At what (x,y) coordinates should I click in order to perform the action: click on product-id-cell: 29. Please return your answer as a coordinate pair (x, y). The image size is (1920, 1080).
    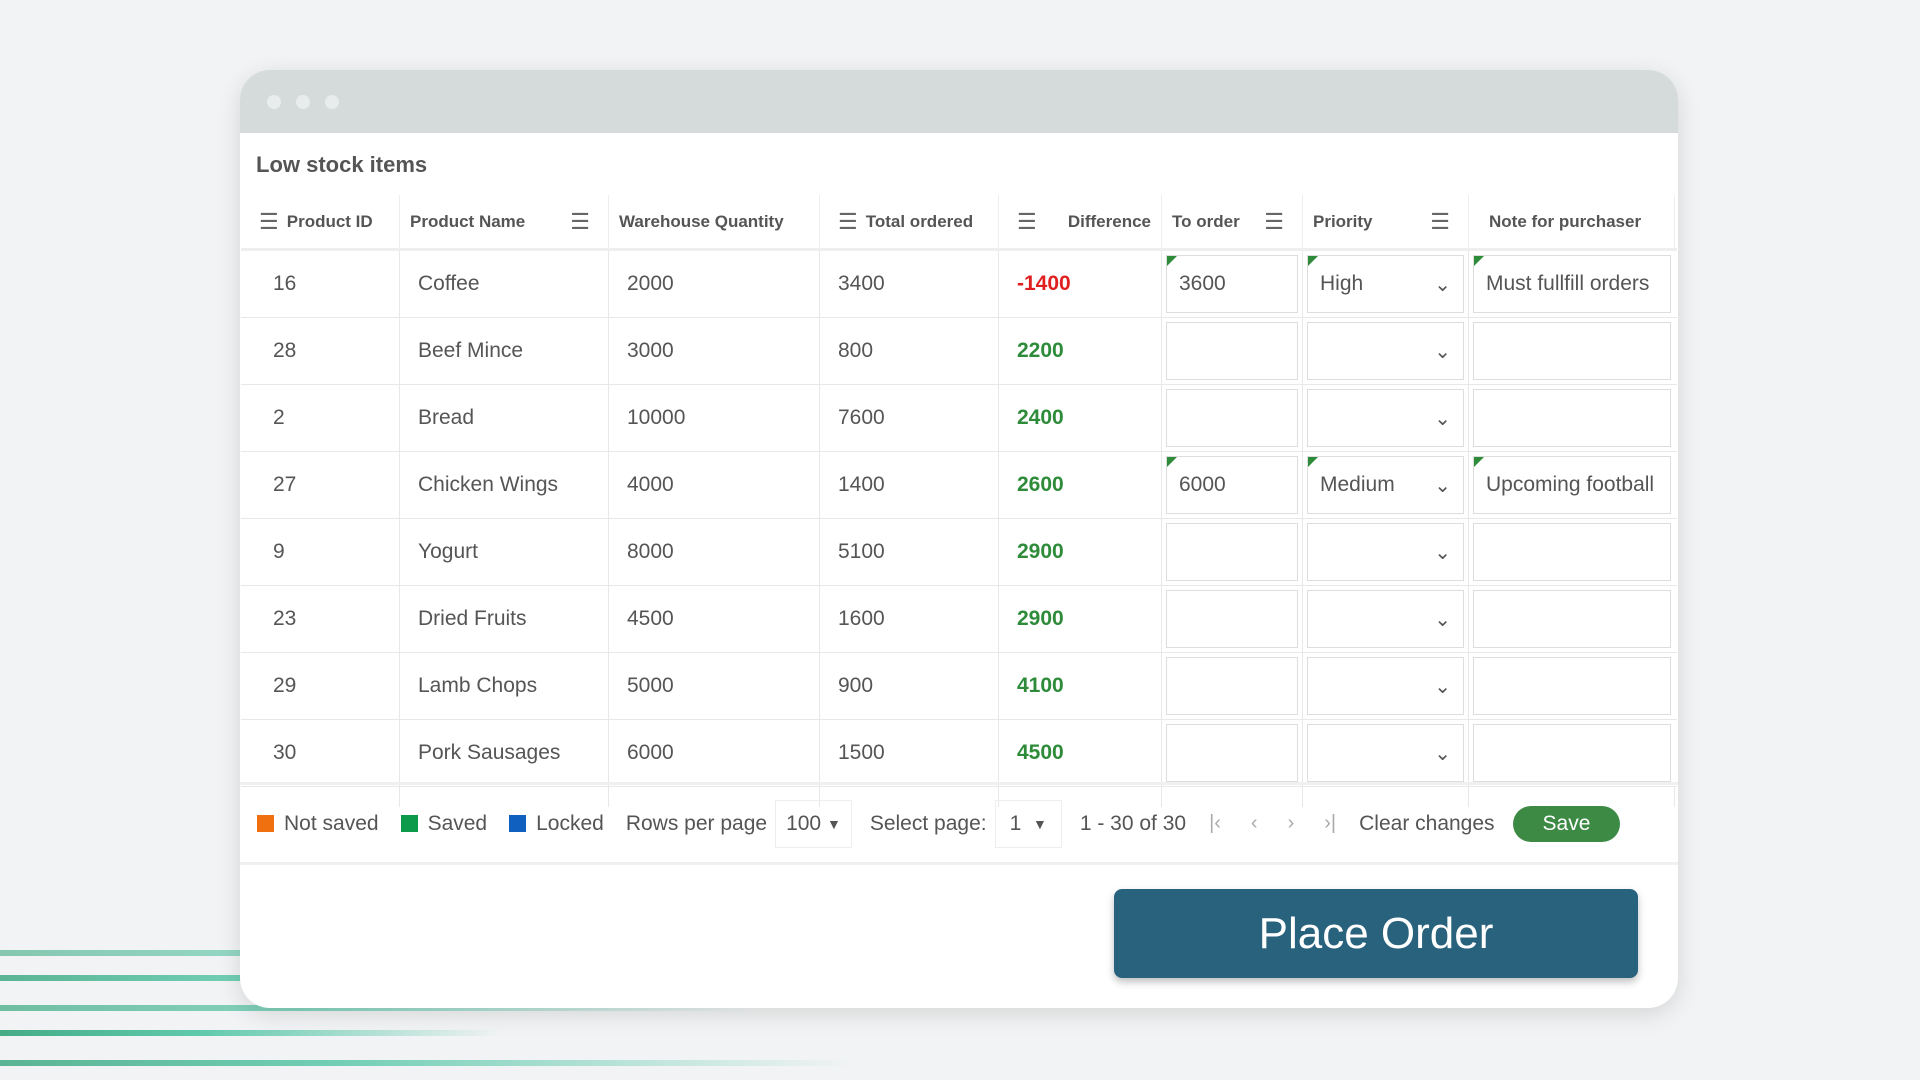
    Looking at the image, I should click on (320, 686).